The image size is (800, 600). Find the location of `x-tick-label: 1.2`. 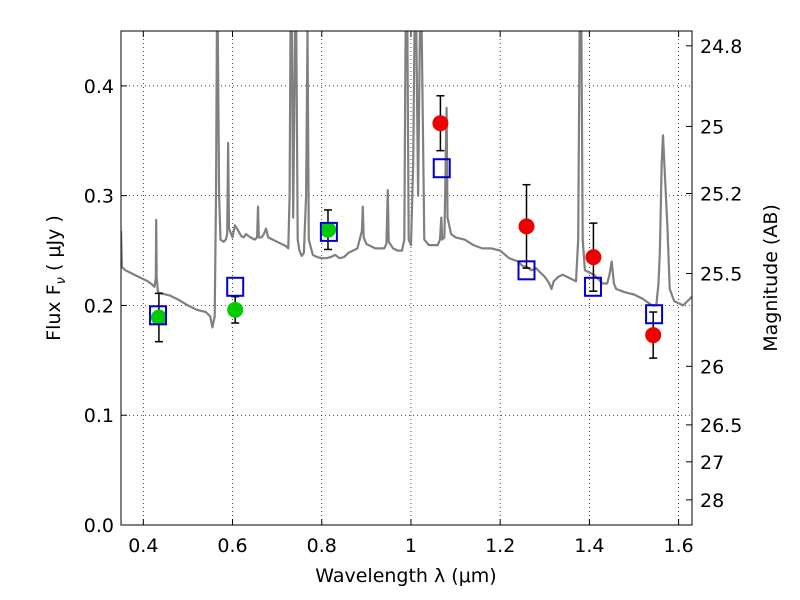

x-tick-label: 1.2 is located at coordinates (500, 546).